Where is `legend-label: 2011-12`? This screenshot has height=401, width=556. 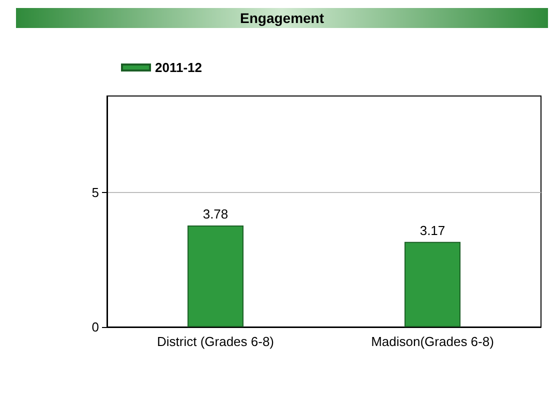 legend-label: 2011-12 is located at coordinates (178, 67).